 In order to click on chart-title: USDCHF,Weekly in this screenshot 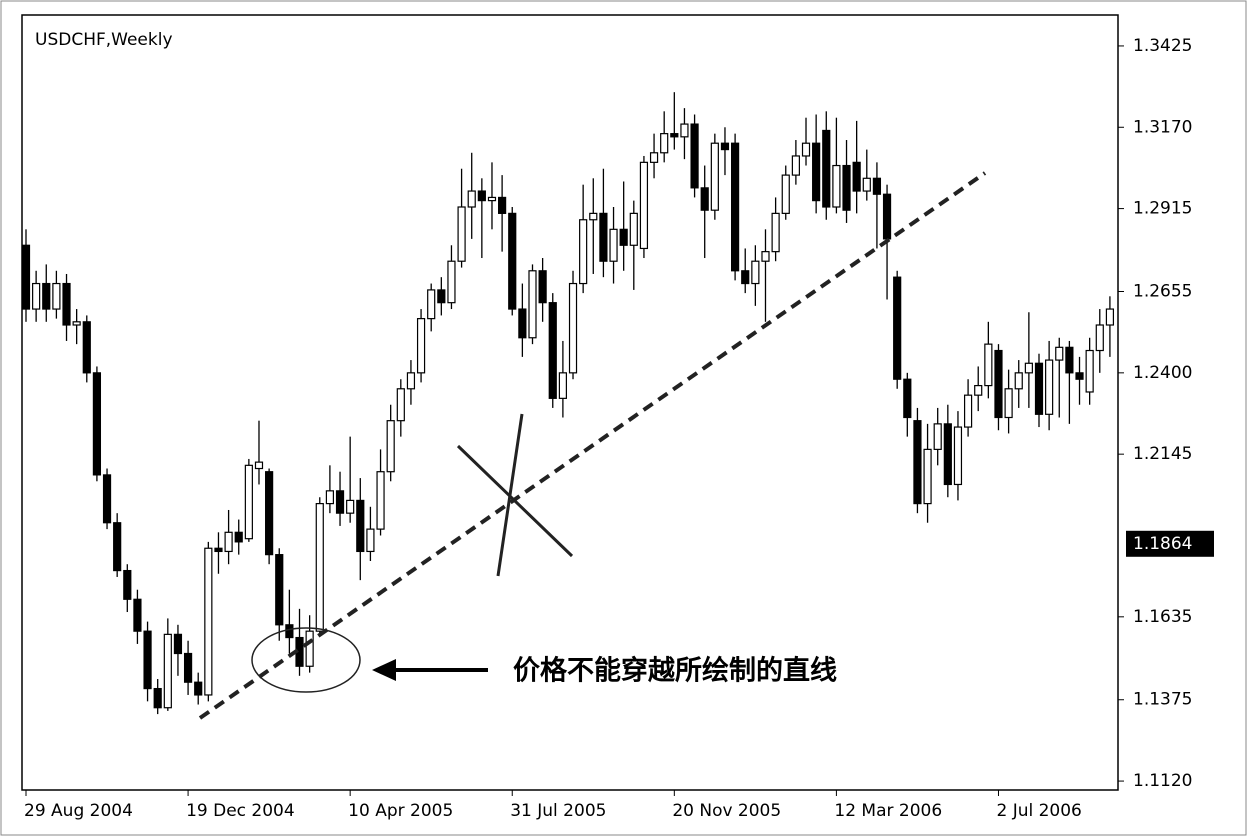, I will do `click(104, 40)`.